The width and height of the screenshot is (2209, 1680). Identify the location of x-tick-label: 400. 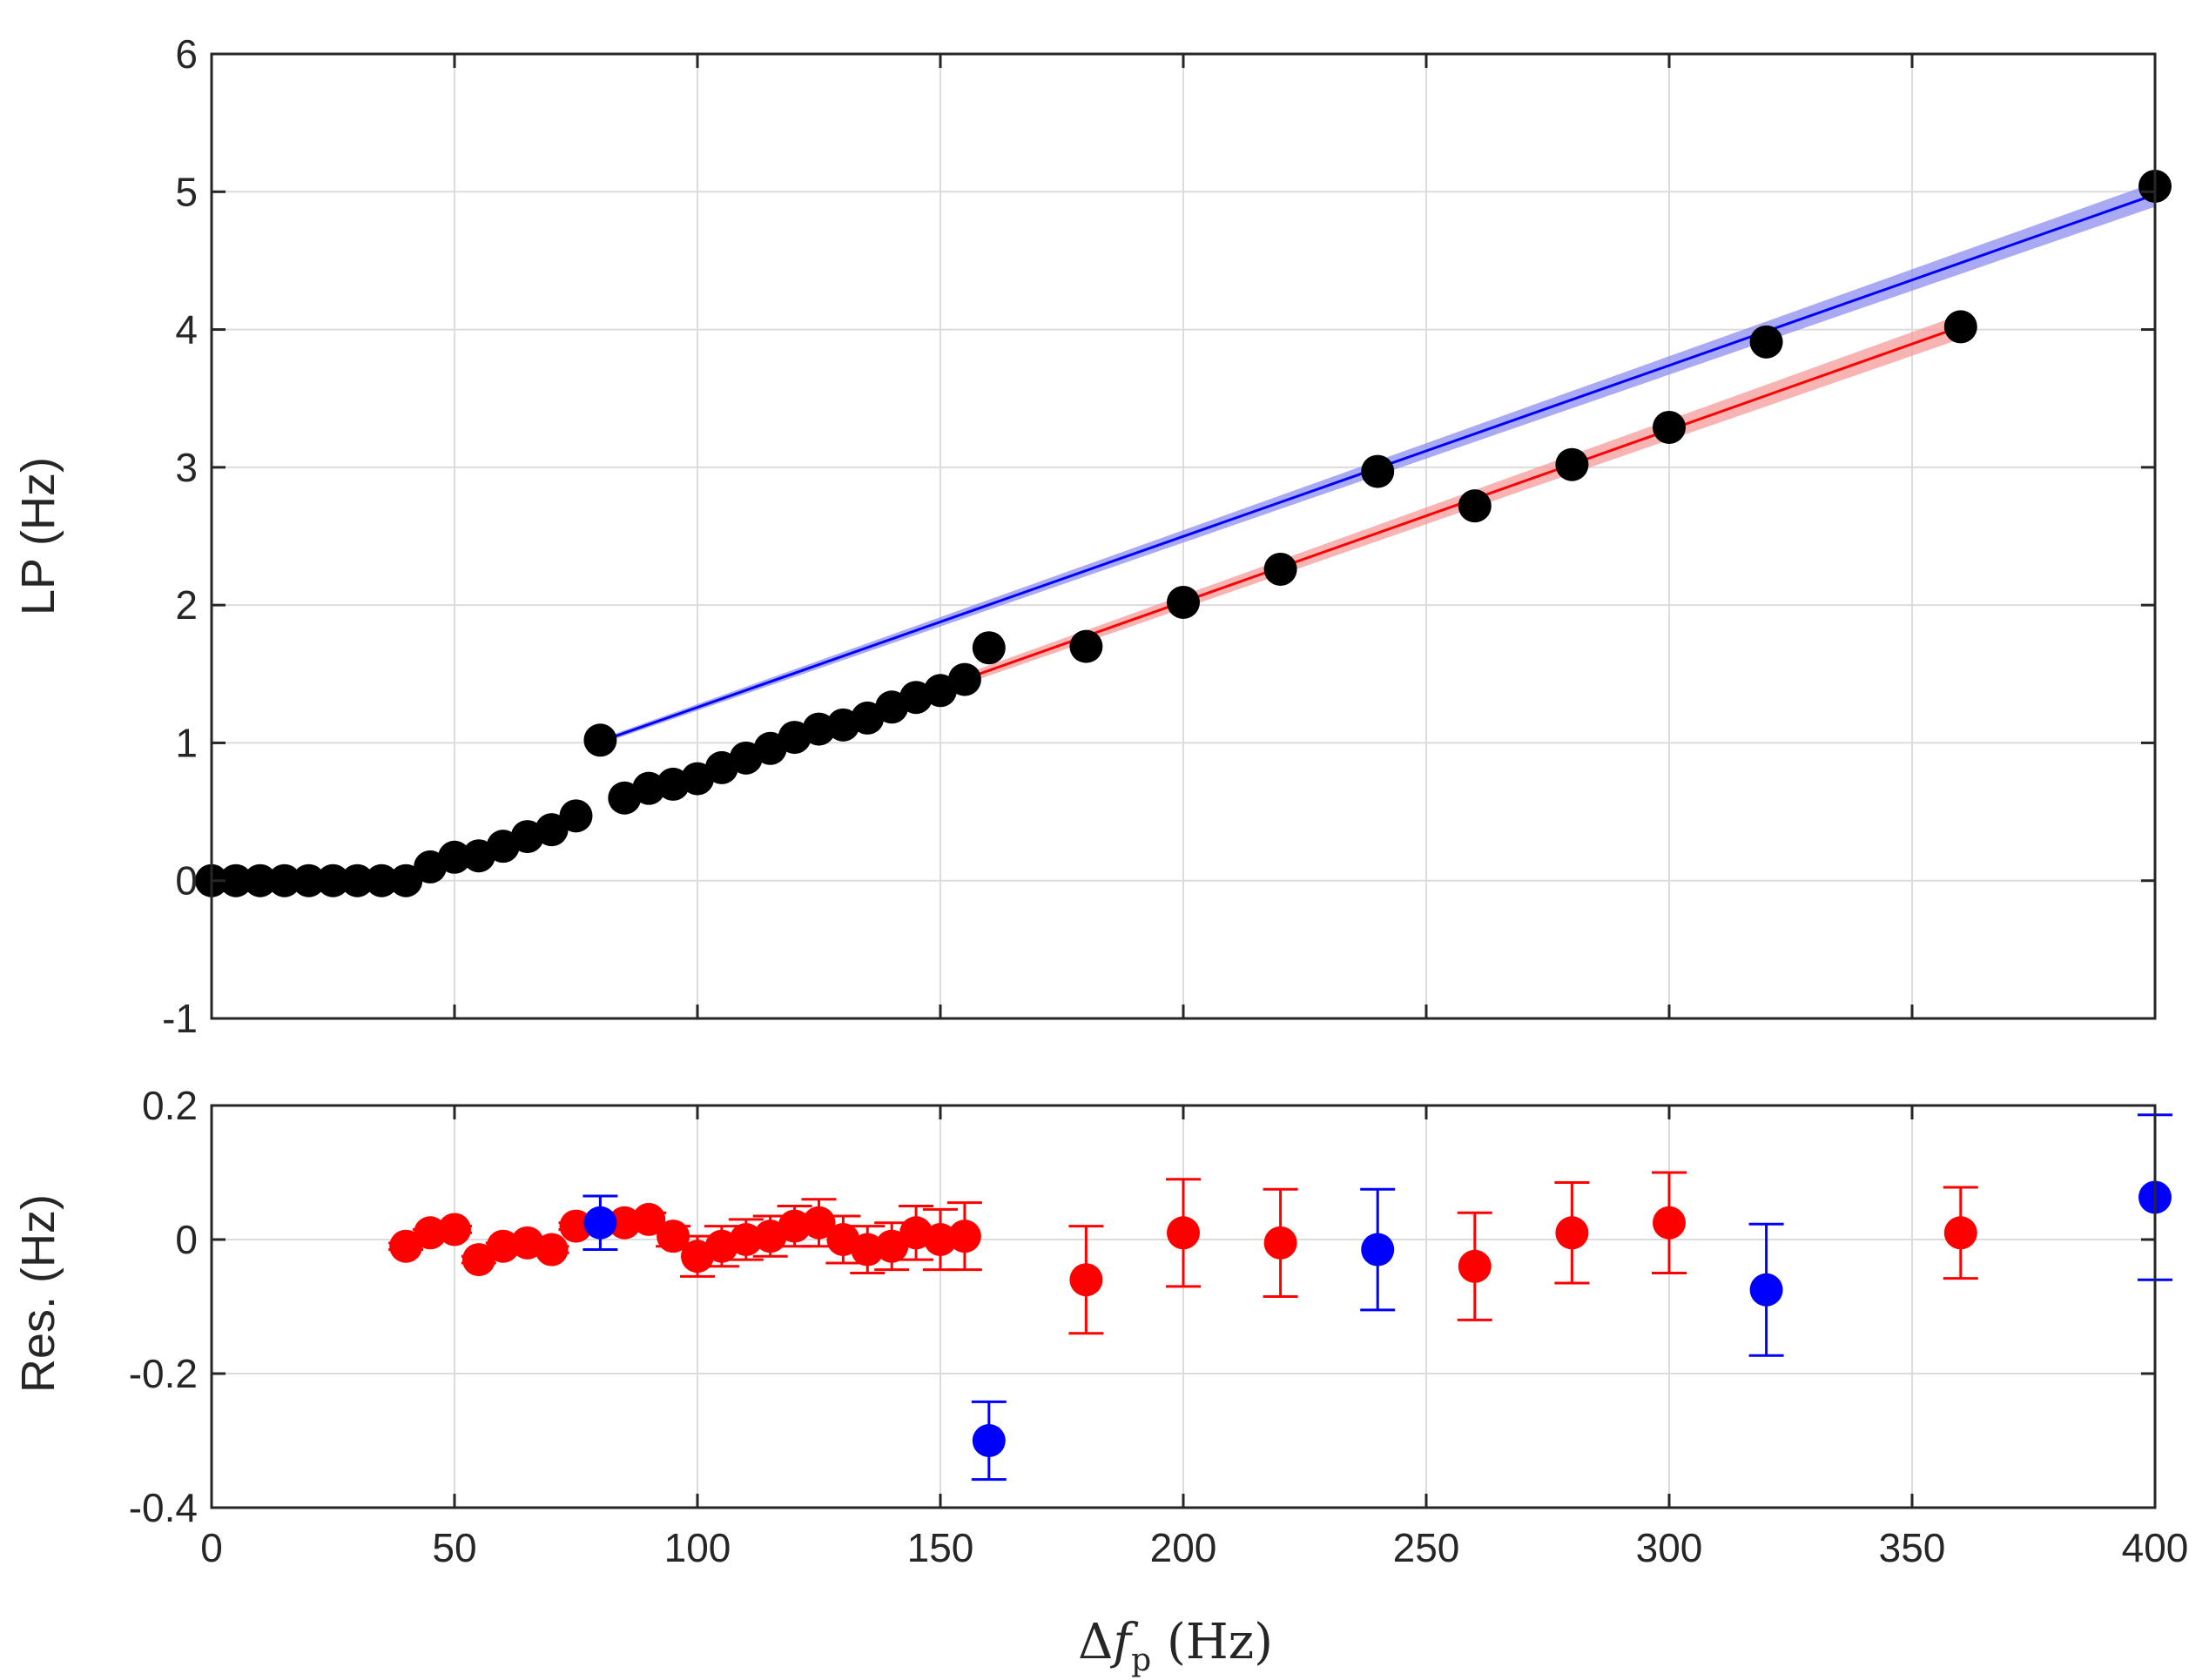
(2156, 1547).